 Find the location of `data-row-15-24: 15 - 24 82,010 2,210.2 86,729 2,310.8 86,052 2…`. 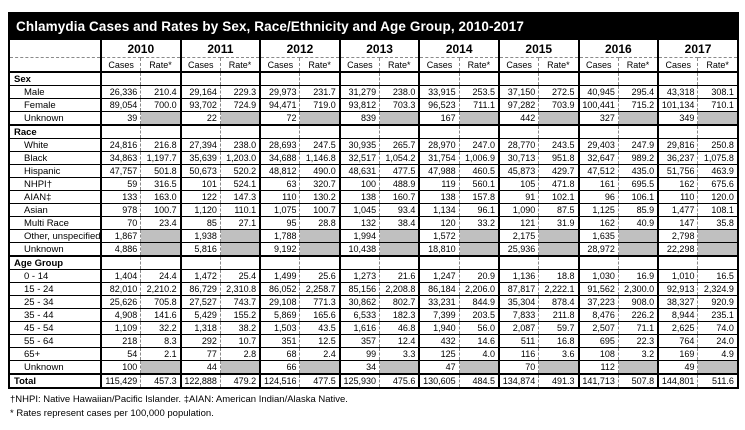

data-row-15-24: 15 - 24 82,010 2,210.2 86,729 2,310.8 86,052 2… is located at coordinates (373, 289).